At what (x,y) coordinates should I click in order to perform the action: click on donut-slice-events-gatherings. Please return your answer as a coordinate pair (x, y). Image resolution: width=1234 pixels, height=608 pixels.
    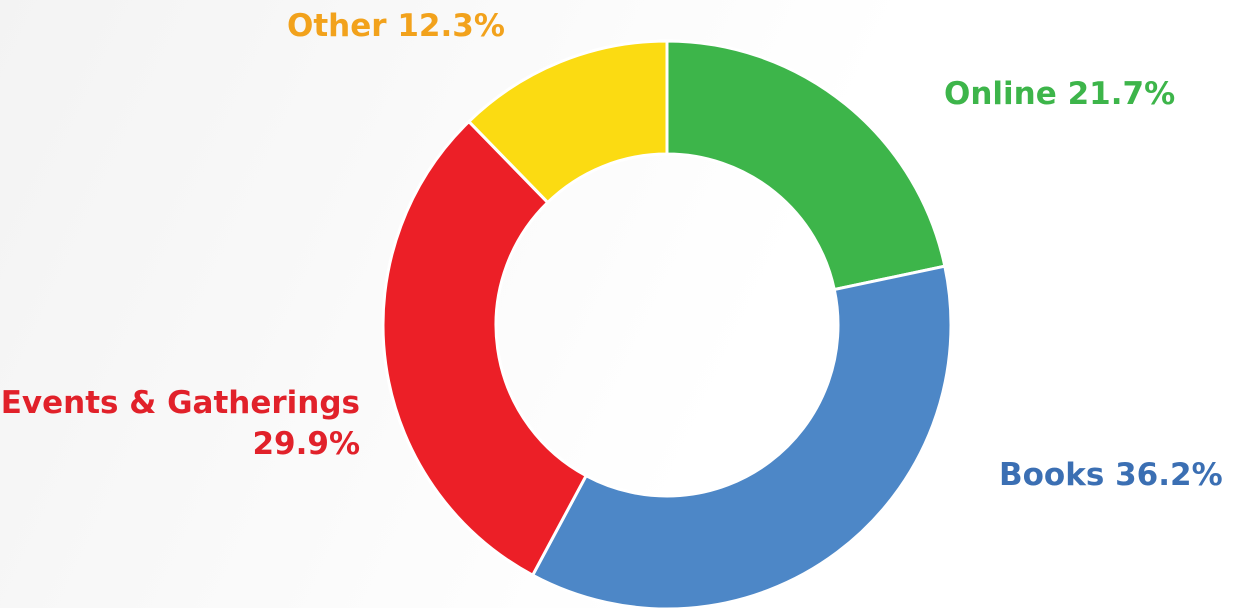
    Looking at the image, I should click on (485, 348).